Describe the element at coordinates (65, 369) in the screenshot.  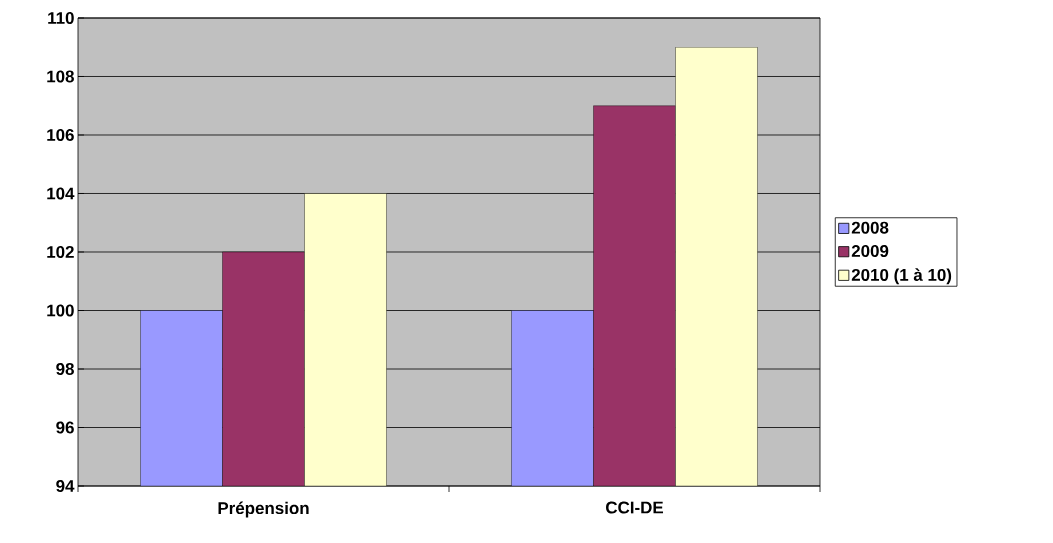
I see `y-tick-label: 98` at that location.